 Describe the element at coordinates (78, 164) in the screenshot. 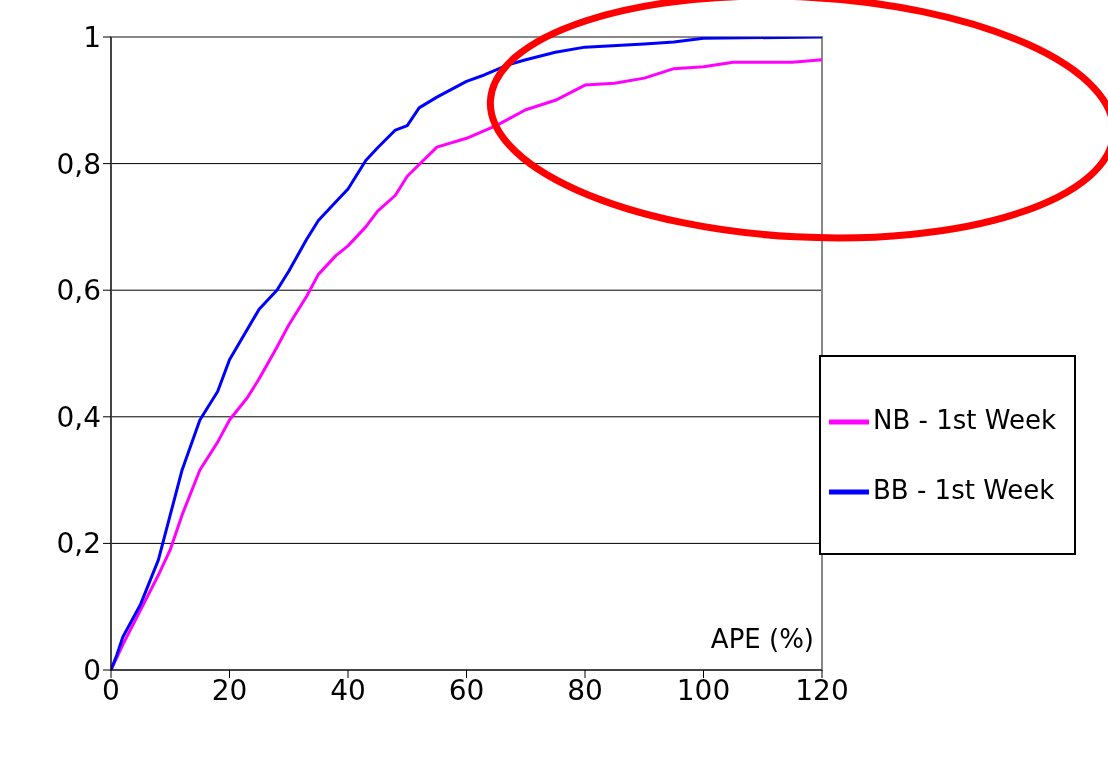

I see `y-tick-label: 0,8` at that location.